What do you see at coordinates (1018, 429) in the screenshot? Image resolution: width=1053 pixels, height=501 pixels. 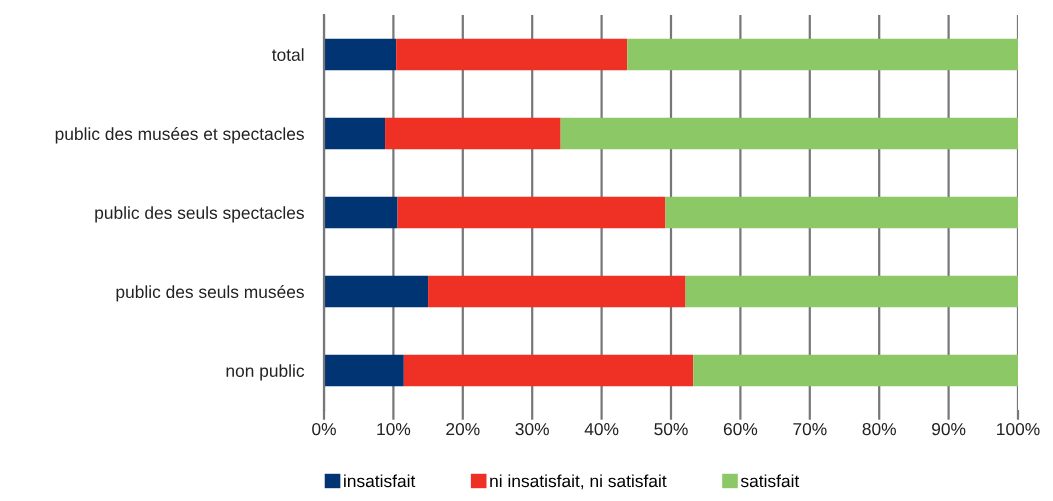 I see `x-tick-label: 100%` at bounding box center [1018, 429].